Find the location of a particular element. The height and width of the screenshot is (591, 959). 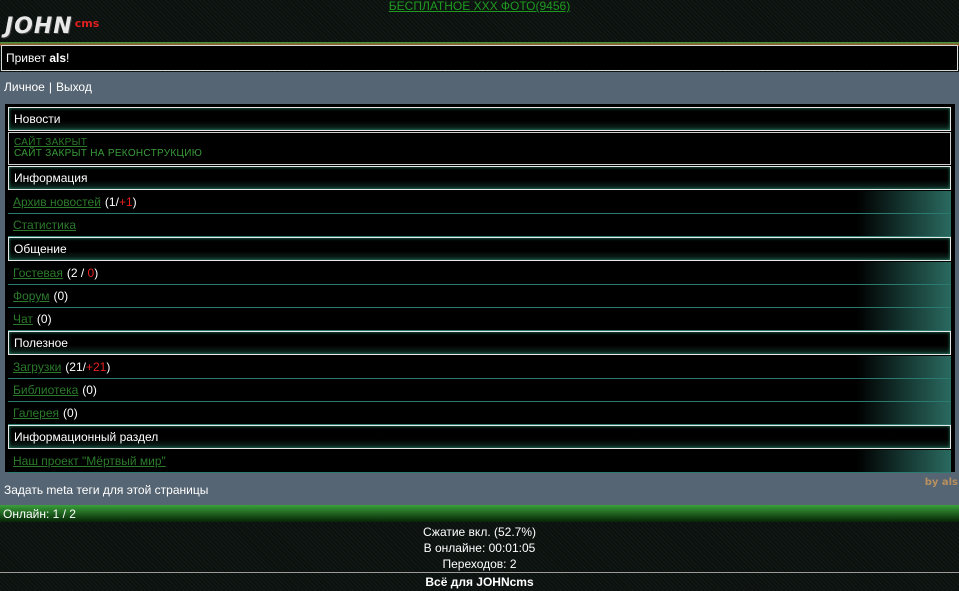

menu-item: Архив новостей (1/+1) is located at coordinates (479, 202).